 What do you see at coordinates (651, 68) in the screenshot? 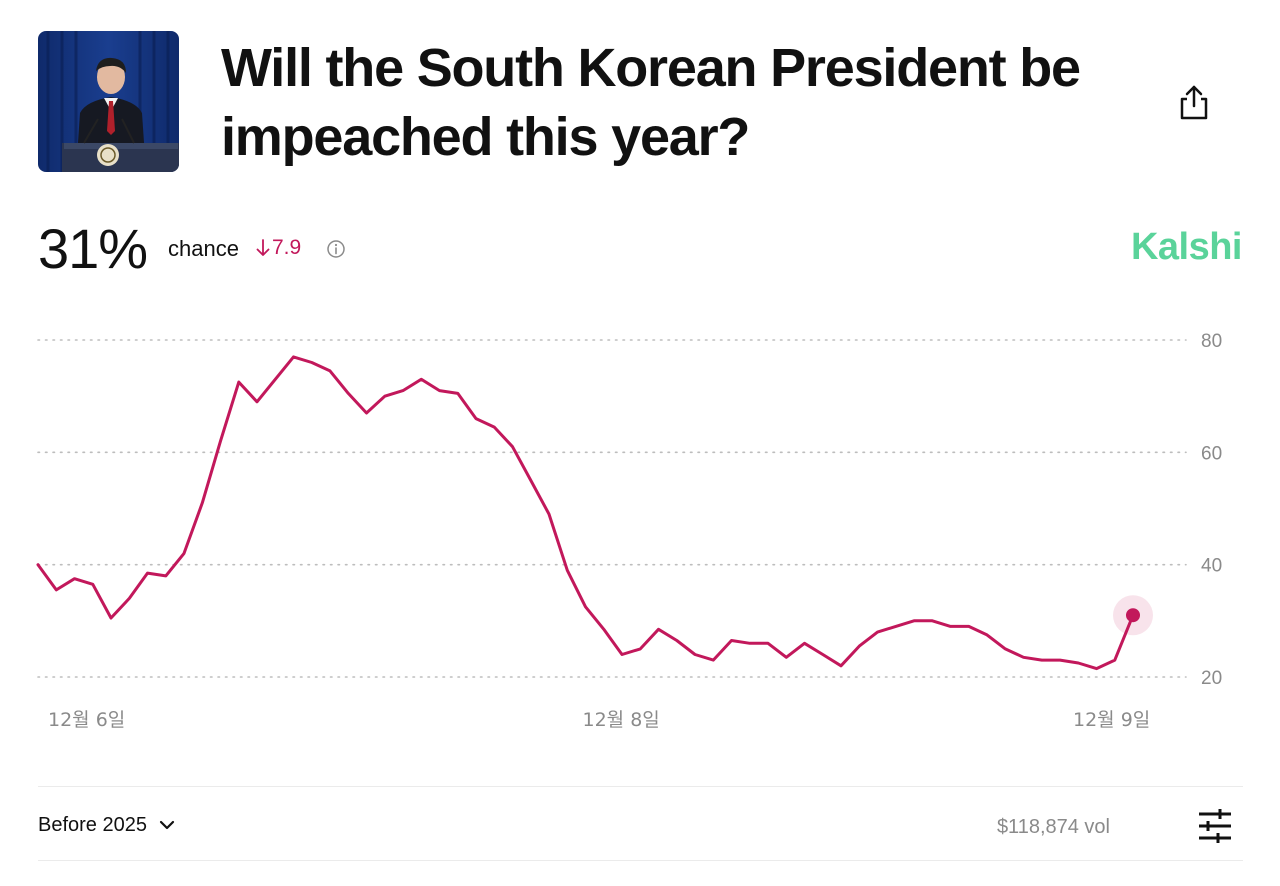
I see `title-line-1: Will the South Korean President be` at bounding box center [651, 68].